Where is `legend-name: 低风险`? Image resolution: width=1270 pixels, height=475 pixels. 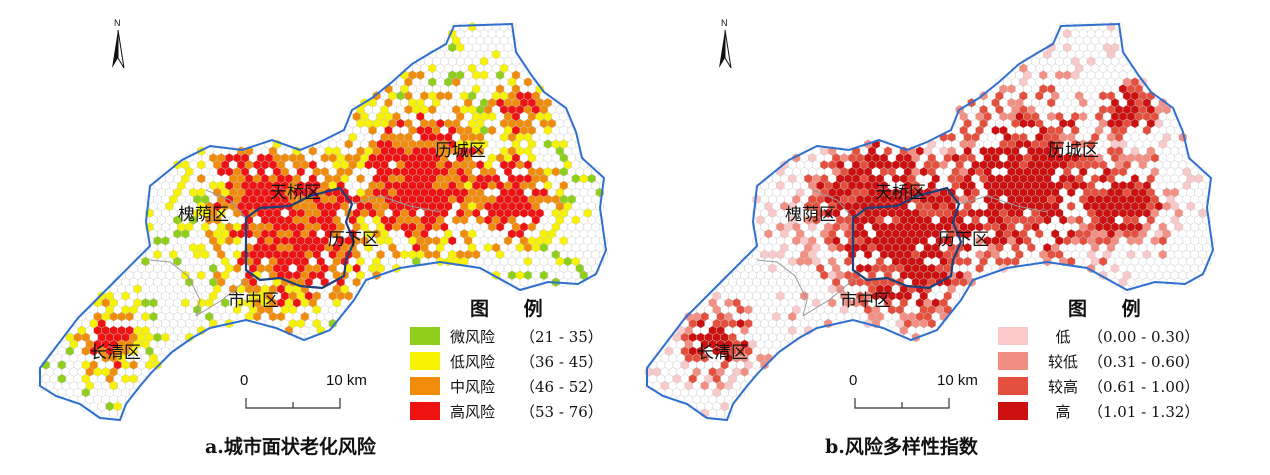
legend-name: 低风险 is located at coordinates (473, 361).